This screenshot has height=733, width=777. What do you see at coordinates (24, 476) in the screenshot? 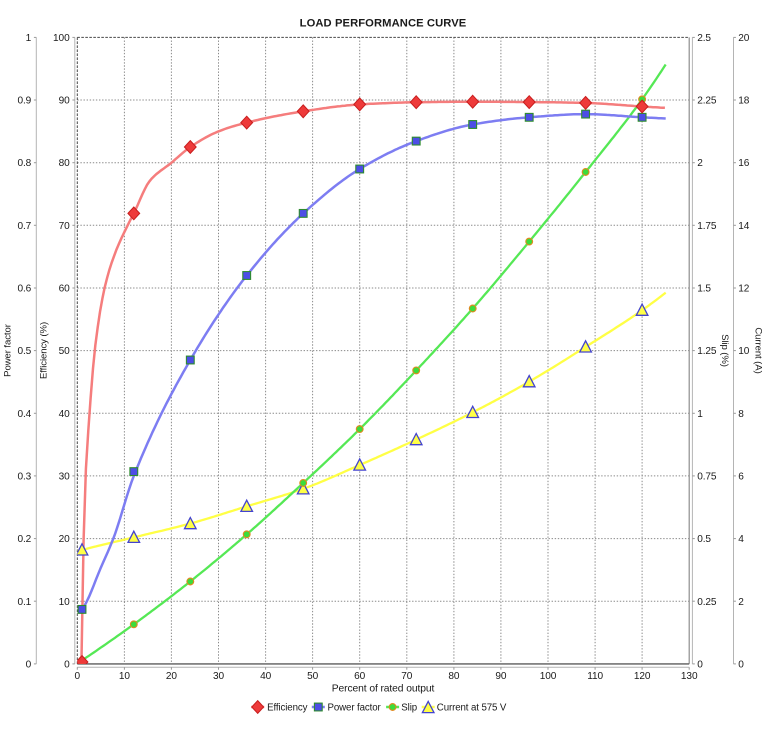
I see `svg-text: 0.3` at bounding box center [24, 476].